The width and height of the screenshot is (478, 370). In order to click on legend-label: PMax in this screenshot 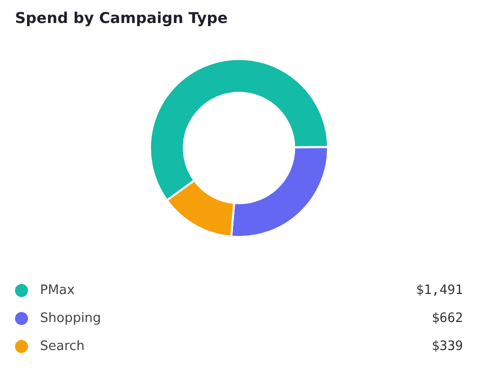, I will do `click(58, 290)`.